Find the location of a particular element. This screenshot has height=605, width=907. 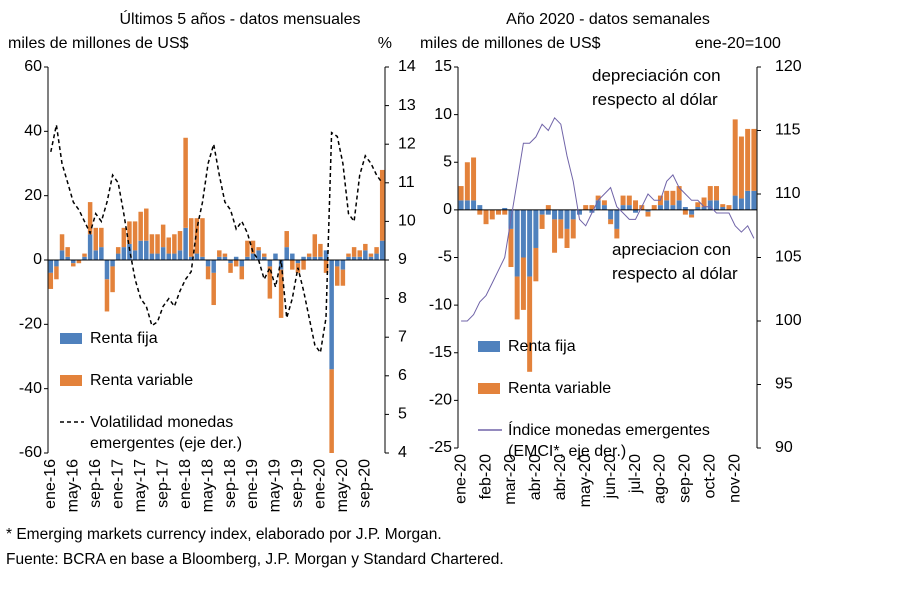

y2-axis-label: % is located at coordinates (385, 43).